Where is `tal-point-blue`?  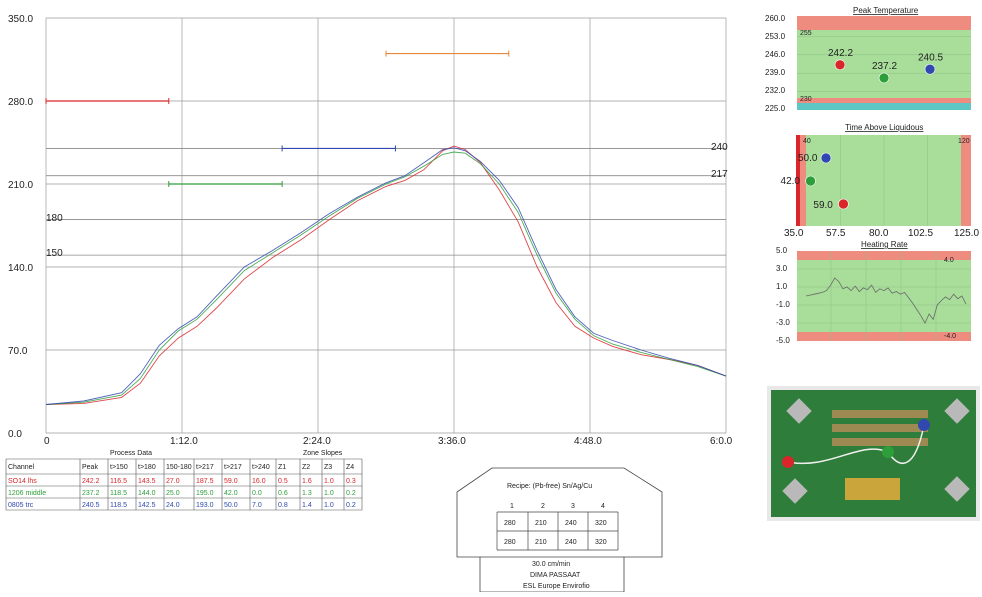 tal-point-blue is located at coordinates (826, 158).